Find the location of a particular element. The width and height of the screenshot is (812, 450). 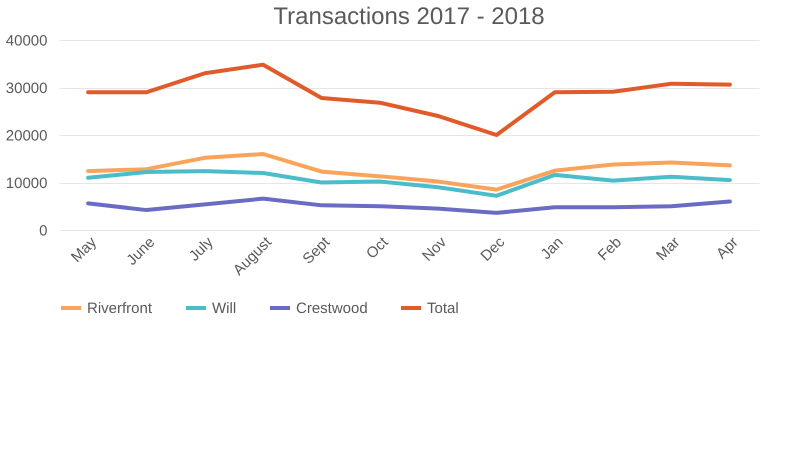

y-tick-label: 20000 is located at coordinates (27, 136).